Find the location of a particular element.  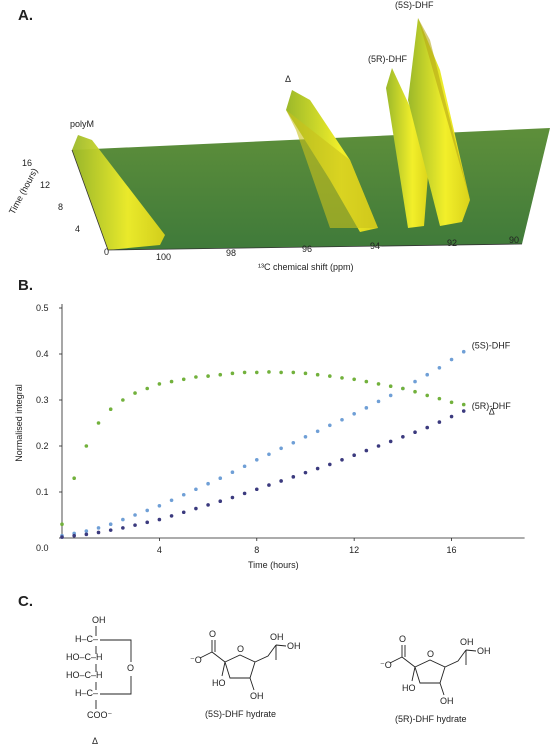

x-tick-label: 16 is located at coordinates (452, 550).